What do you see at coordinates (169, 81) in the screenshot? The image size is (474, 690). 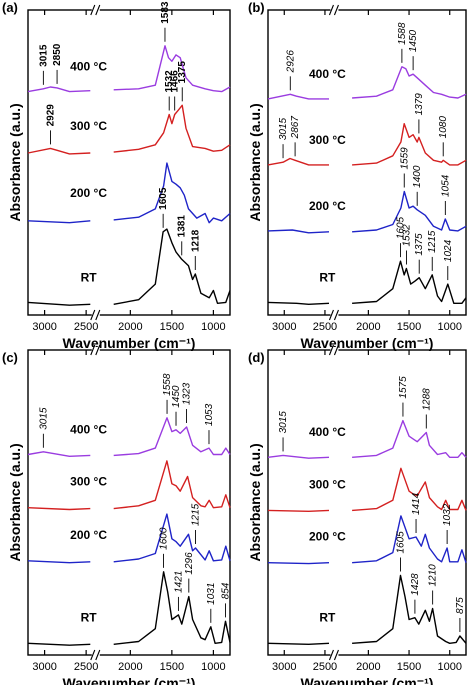 I see `peak-label: 1532` at bounding box center [169, 81].